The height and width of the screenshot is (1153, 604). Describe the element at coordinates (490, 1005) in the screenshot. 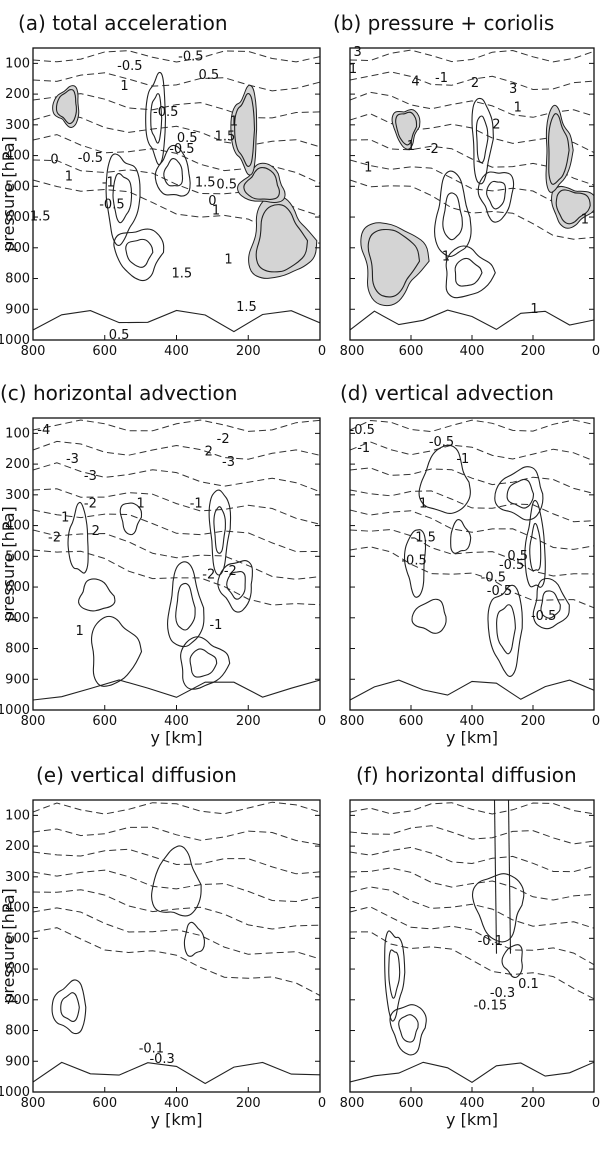

I see `contour-label: -0.15` at that location.